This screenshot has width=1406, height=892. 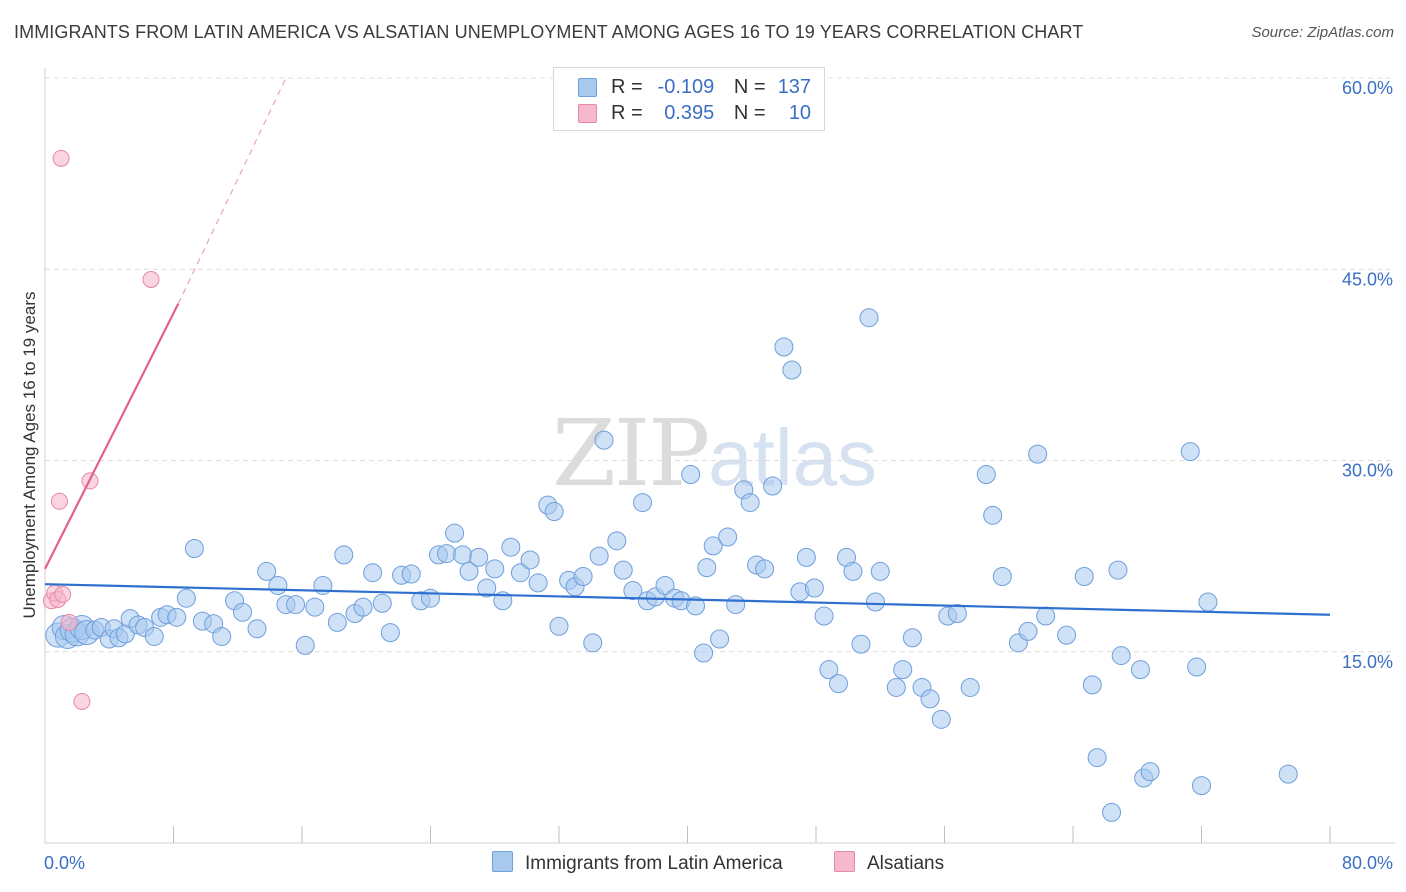 I want to click on legend-label: Alsatians, so click(x=906, y=863).